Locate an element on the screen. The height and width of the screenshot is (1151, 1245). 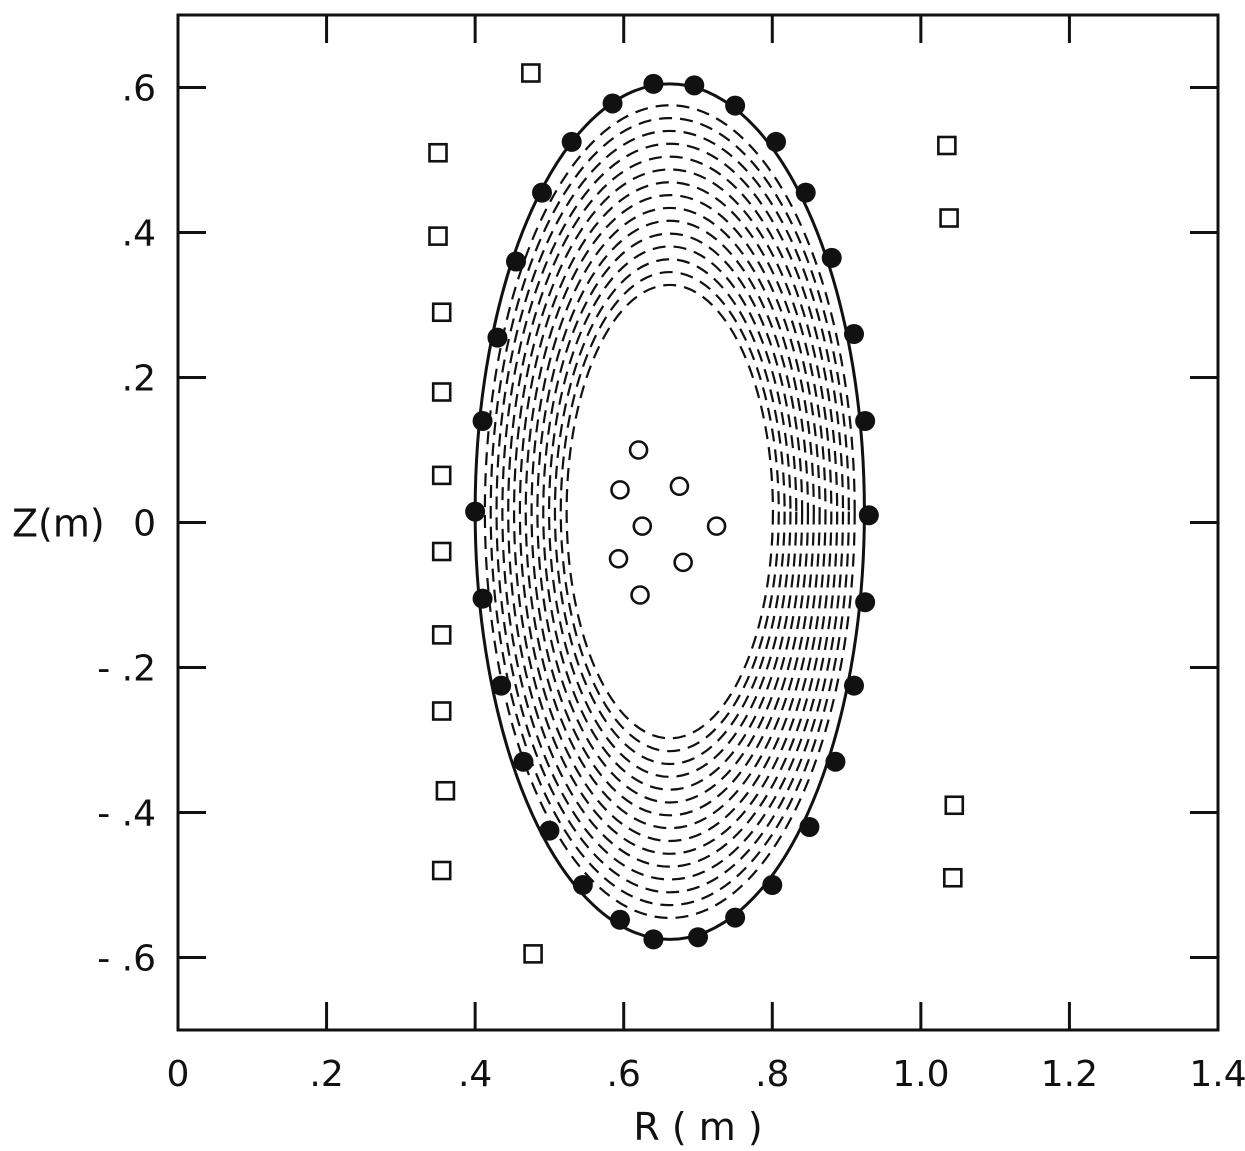
y-tick-label: - .2 is located at coordinates (126, 669).